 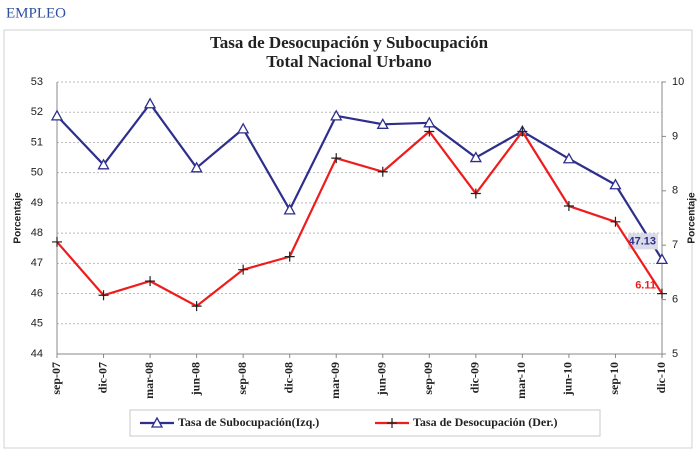 What do you see at coordinates (248, 422) in the screenshot?
I see `legend-label: Tasa de Subocupación(Izq.)` at bounding box center [248, 422].